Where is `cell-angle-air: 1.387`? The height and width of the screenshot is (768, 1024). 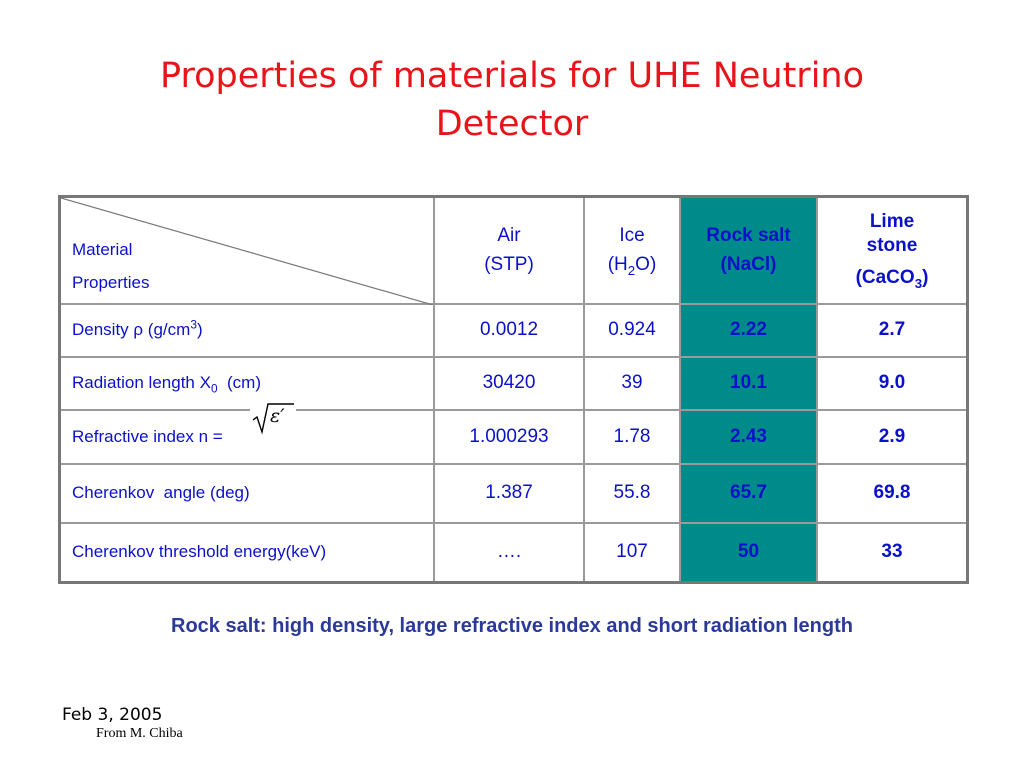 cell-angle-air: 1.387 is located at coordinates (509, 493).